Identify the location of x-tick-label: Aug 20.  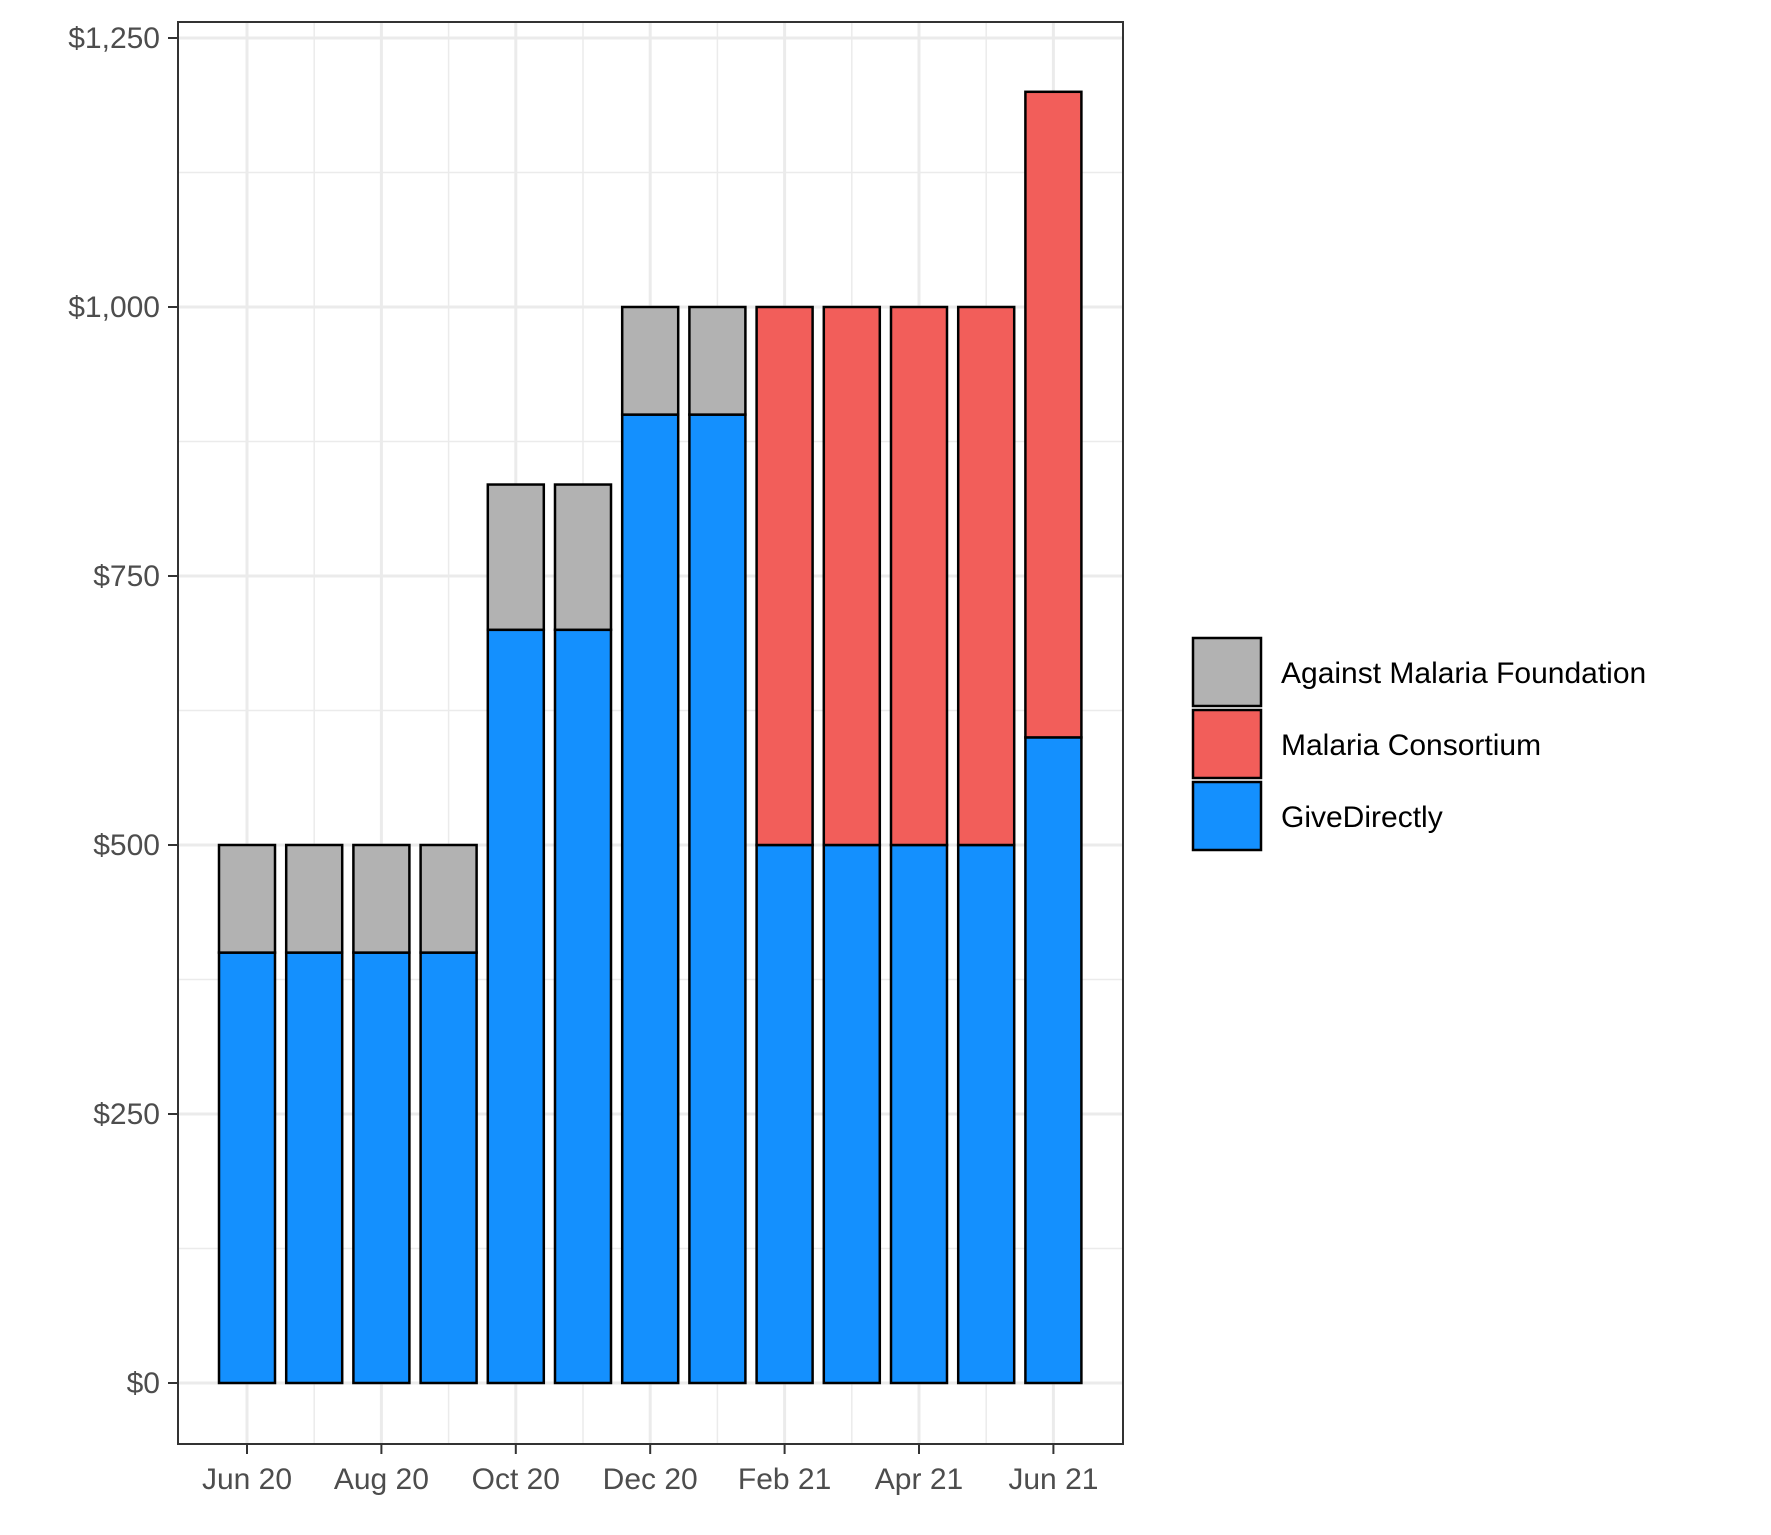
(381, 1479).